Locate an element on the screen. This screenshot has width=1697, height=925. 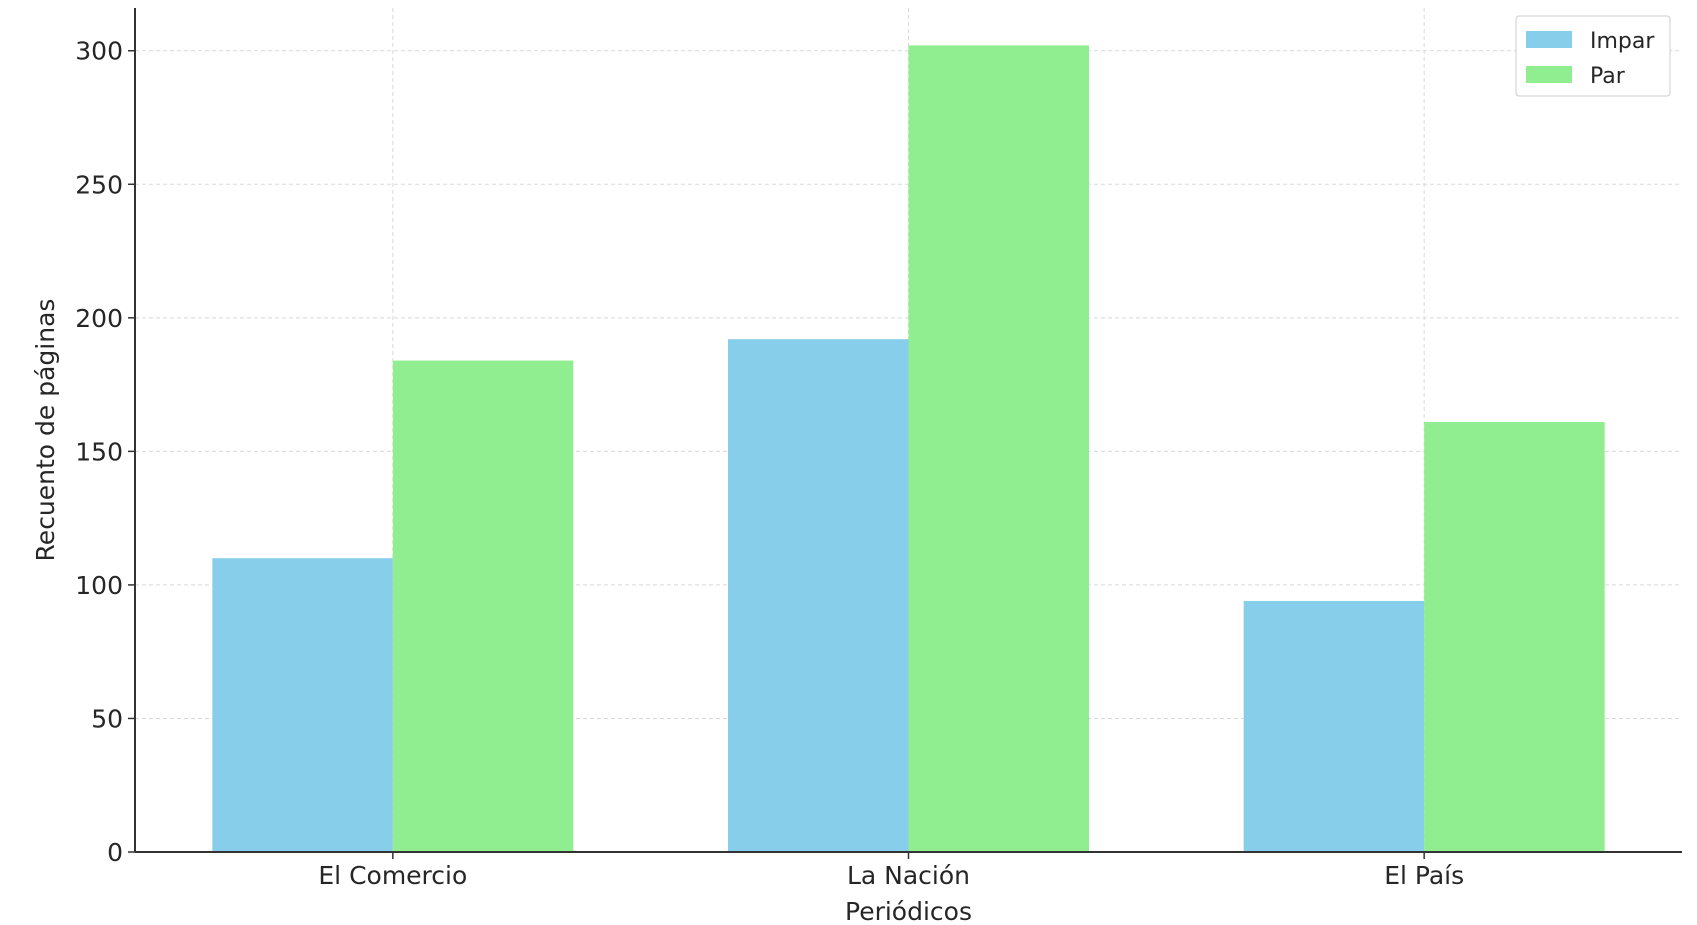
x-tick-label: El País is located at coordinates (1424, 875).